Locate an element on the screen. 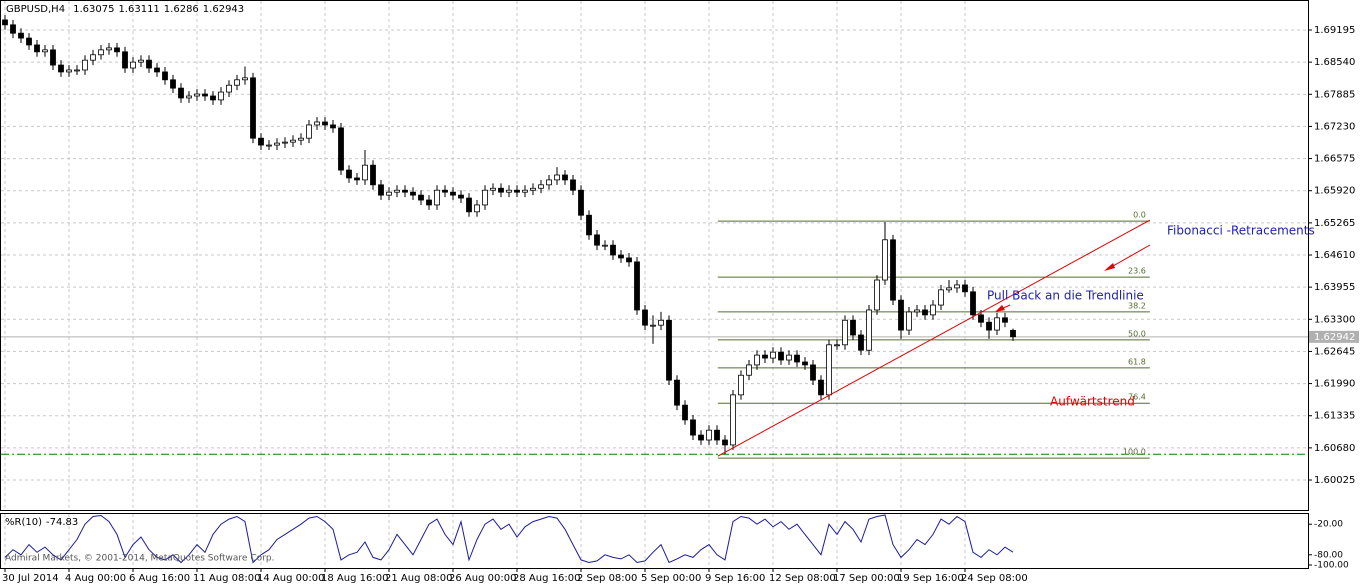 This screenshot has height=587, width=1362. header-value: 1.6286 is located at coordinates (181, 9).